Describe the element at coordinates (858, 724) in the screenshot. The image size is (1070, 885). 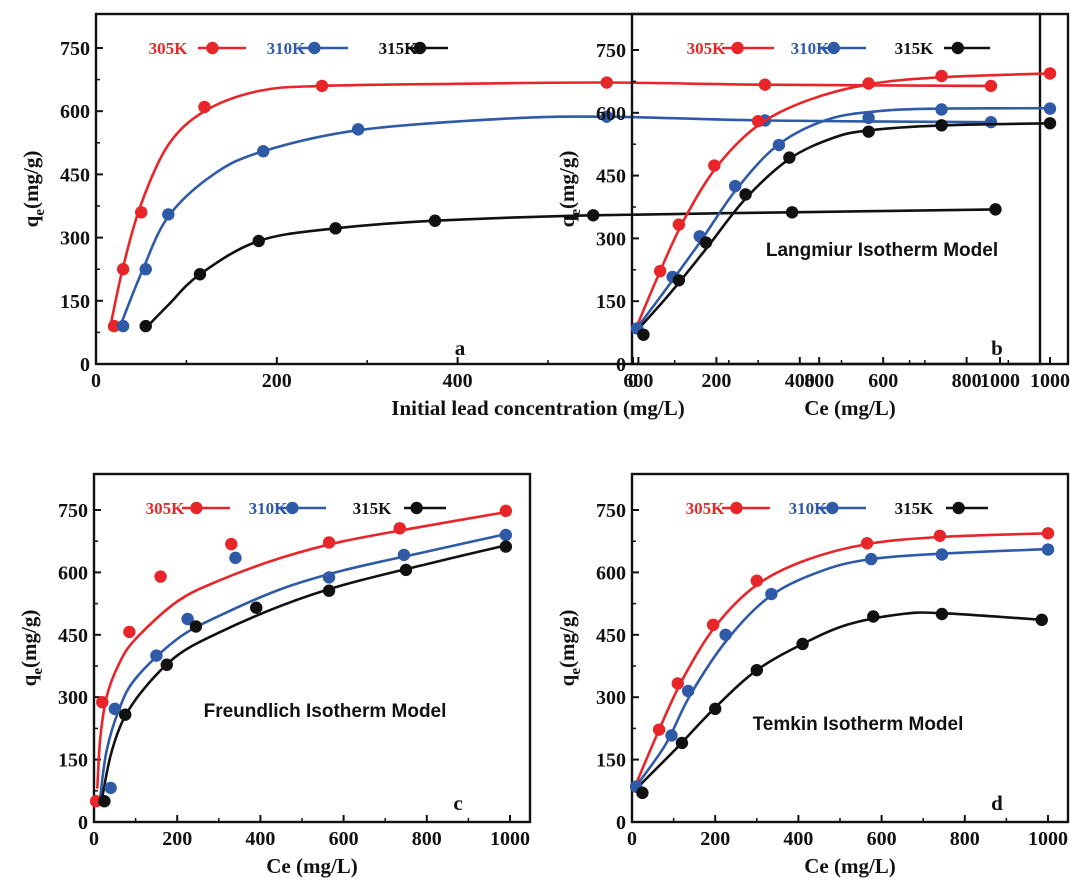
I see `model-annotation: Temkin Isotherm Model` at that location.